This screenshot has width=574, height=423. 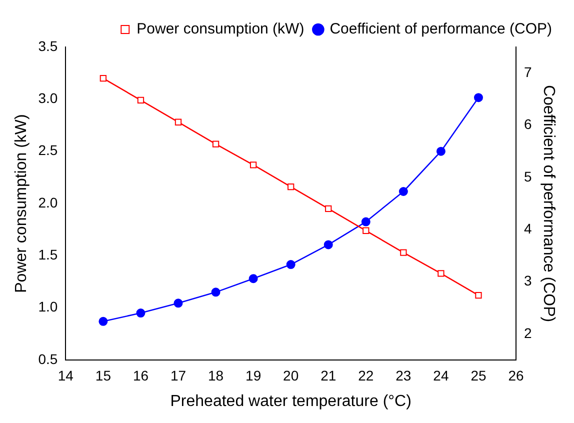 What do you see at coordinates (528, 72) in the screenshot?
I see `y2-tick-label: 7` at bounding box center [528, 72].